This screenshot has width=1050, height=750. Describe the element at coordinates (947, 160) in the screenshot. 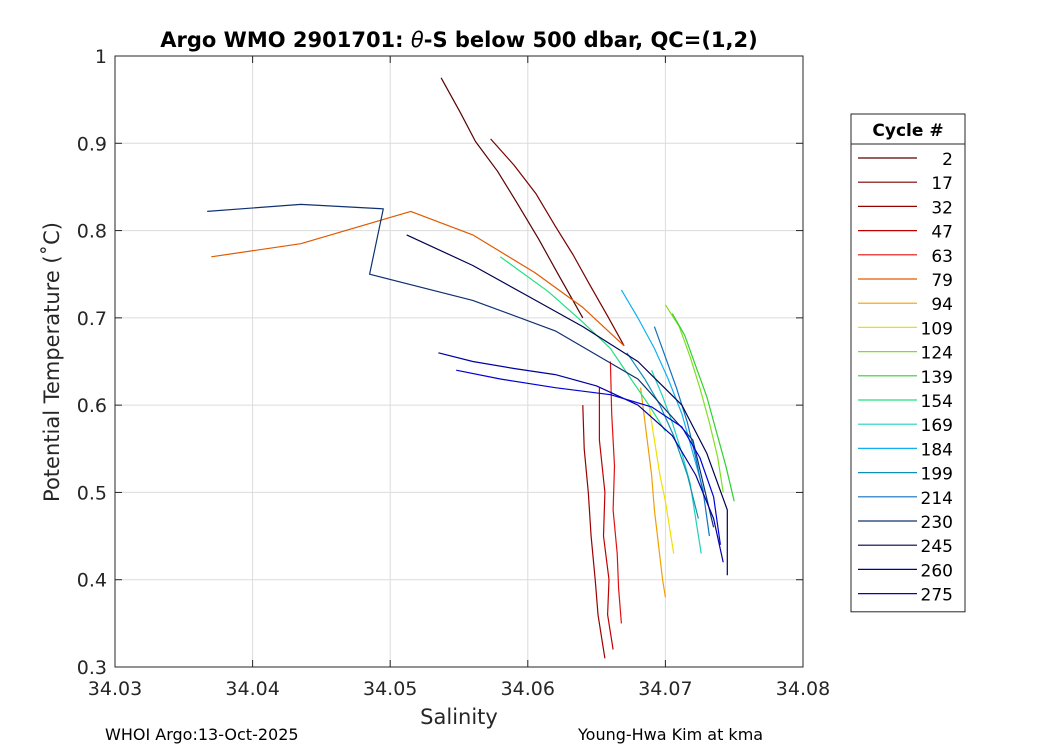

I see `legend-entry-label: 2` at that location.